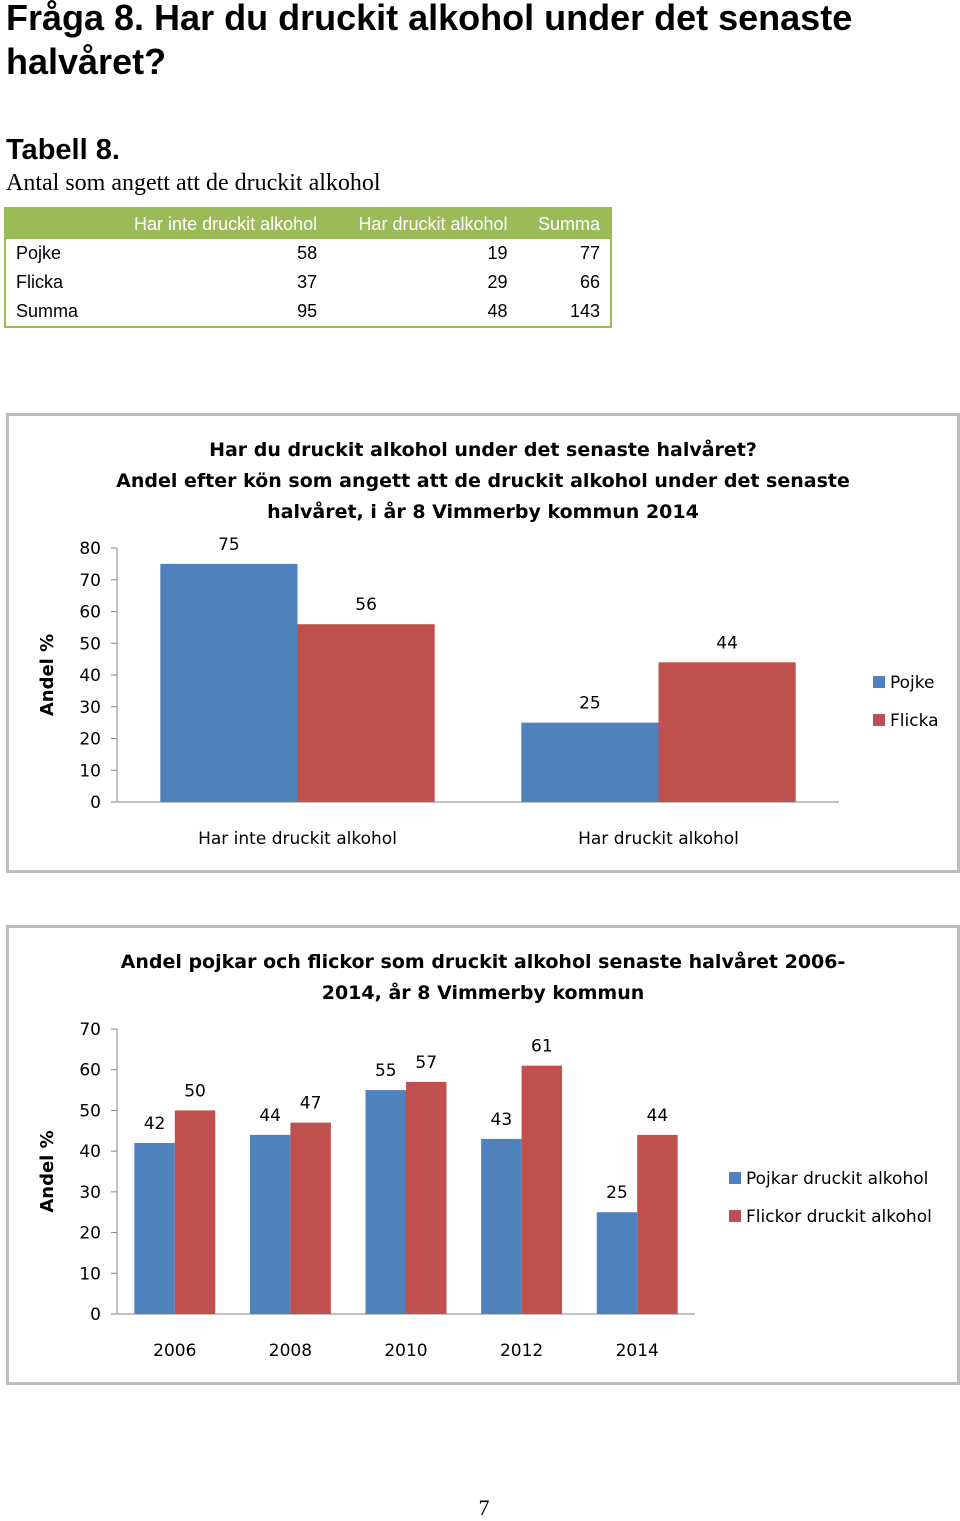  What do you see at coordinates (658, 839) in the screenshot?
I see `x-tick-label: Har druckit alkohol` at bounding box center [658, 839].